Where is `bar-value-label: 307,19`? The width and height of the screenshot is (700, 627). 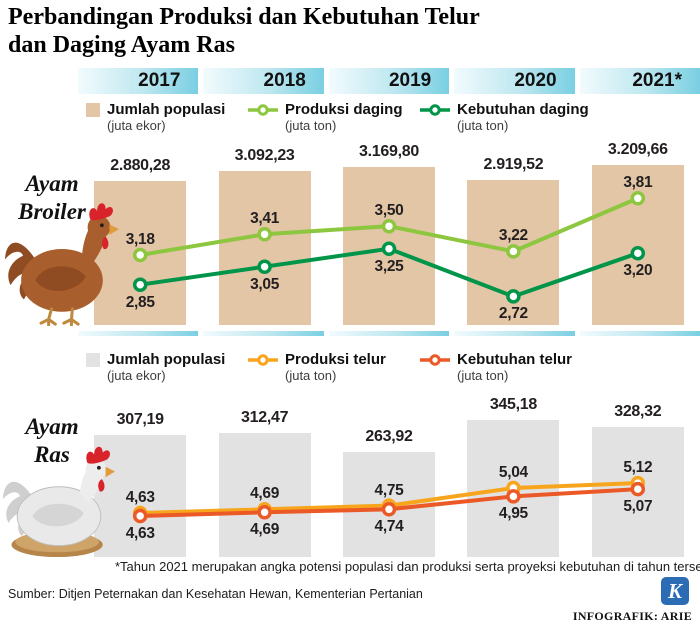 bar-value-label: 307,19 is located at coordinates (140, 420).